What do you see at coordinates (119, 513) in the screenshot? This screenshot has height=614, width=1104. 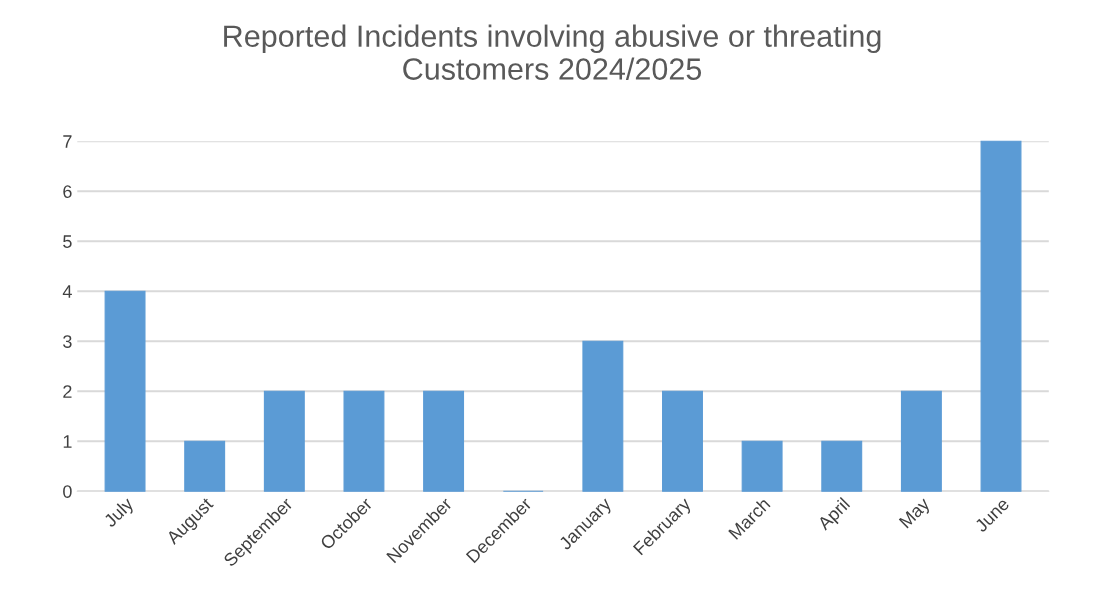 I see `x-tick-label: July` at bounding box center [119, 513].